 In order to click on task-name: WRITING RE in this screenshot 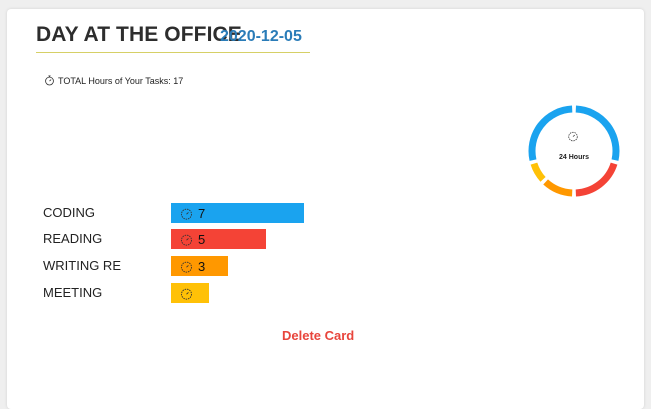, I will do `click(82, 265)`.